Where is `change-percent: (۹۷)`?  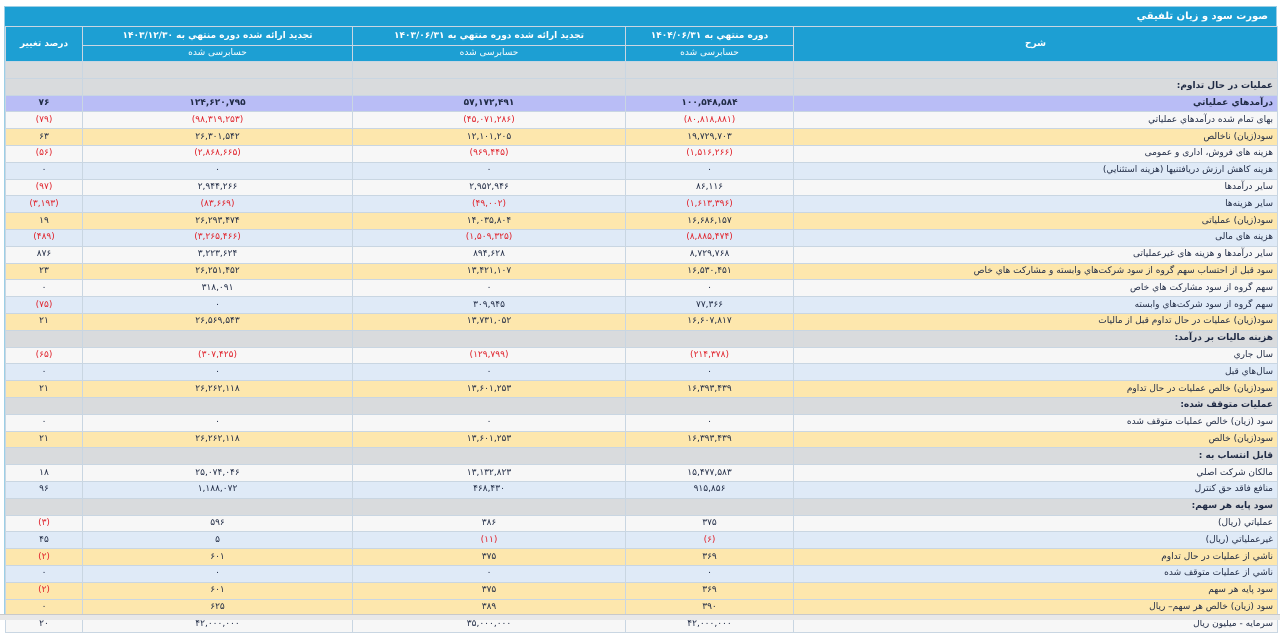 change-percent: (۹۷) is located at coordinates (44, 187).